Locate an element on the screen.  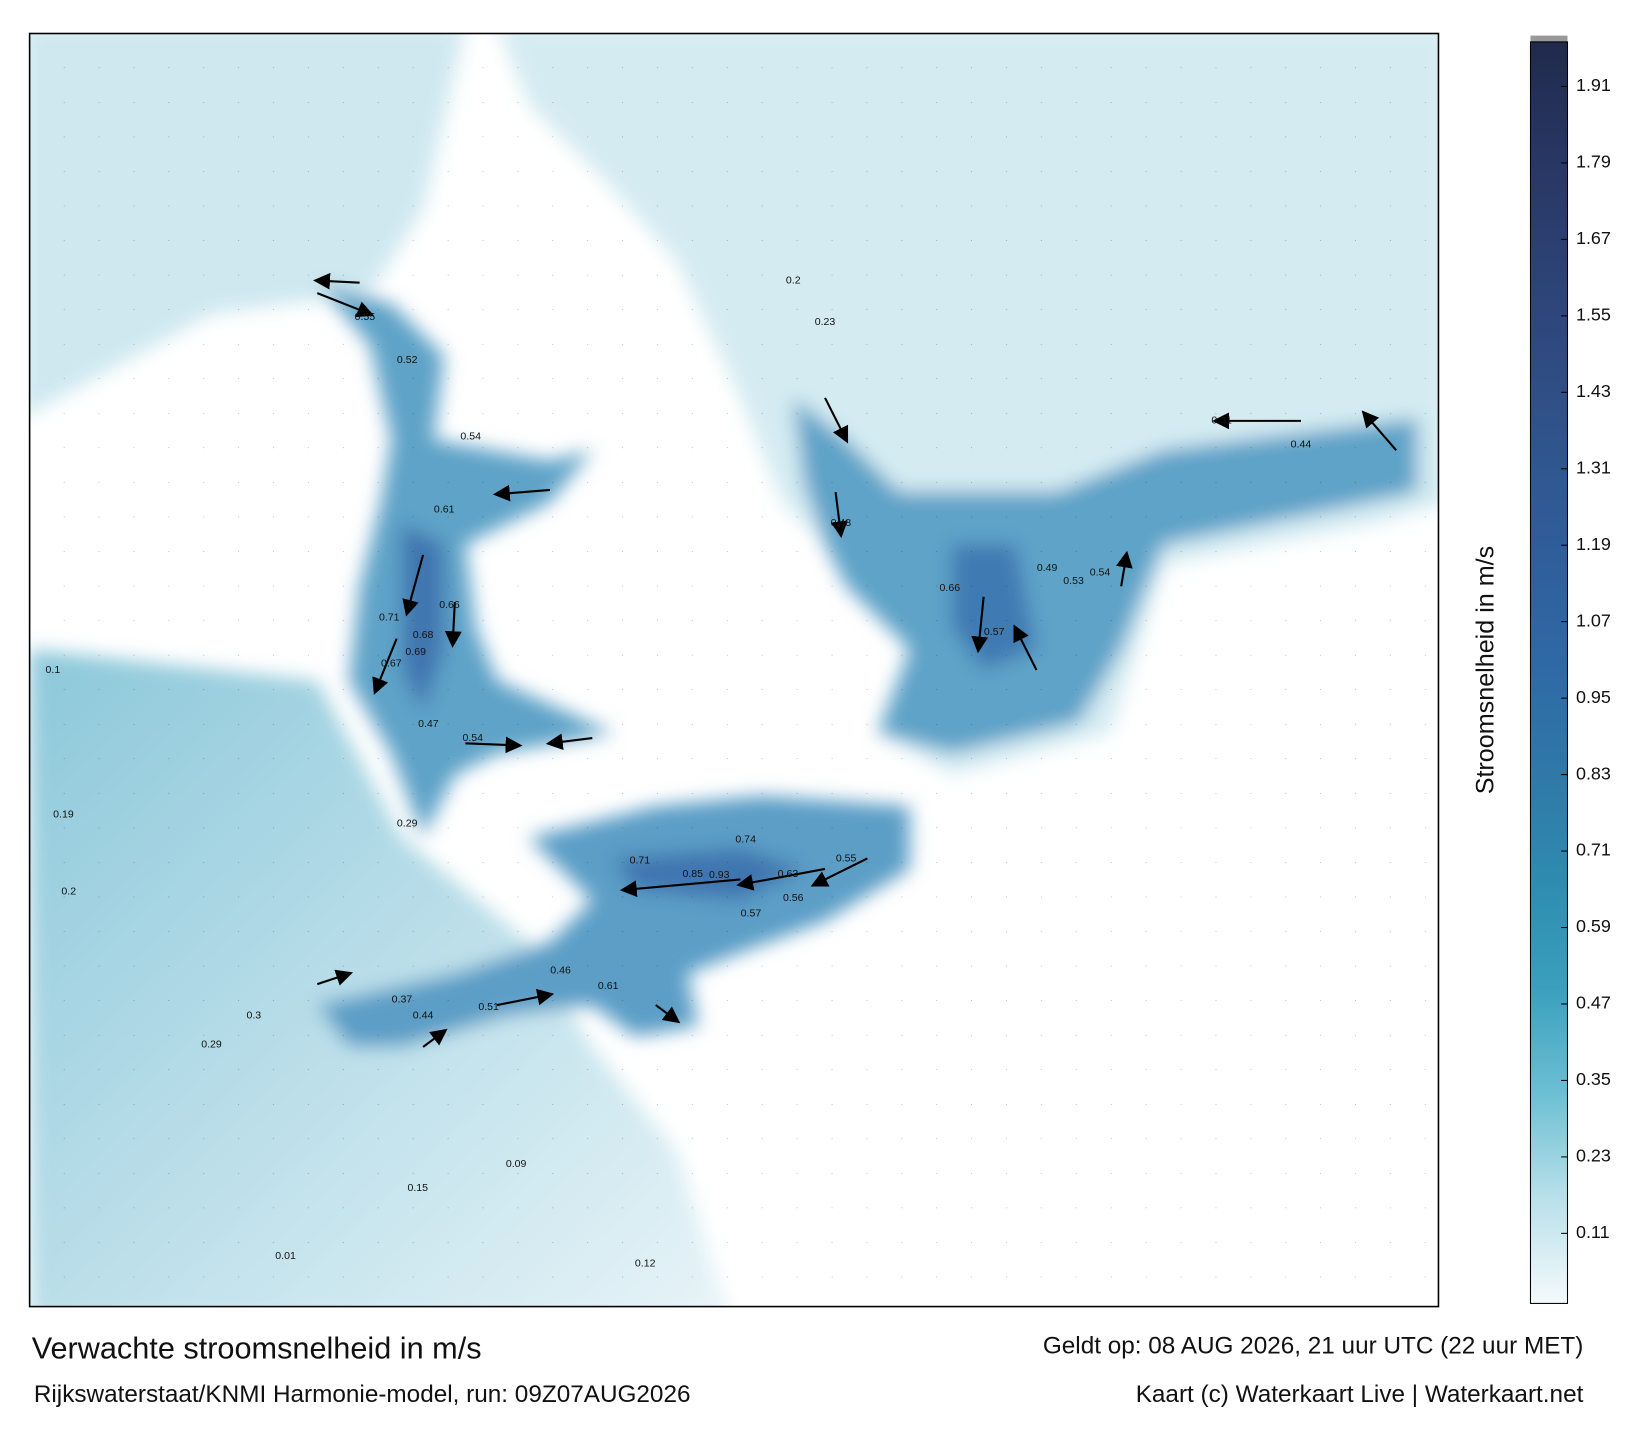
colorbar-tick-label: 1.91 is located at coordinates (1593, 85).